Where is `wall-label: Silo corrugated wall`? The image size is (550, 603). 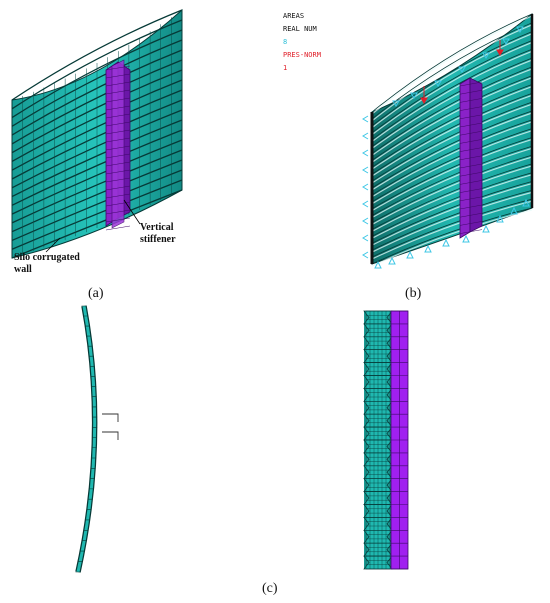
wall-label: Silo corrugated wall is located at coordinates (47, 264).